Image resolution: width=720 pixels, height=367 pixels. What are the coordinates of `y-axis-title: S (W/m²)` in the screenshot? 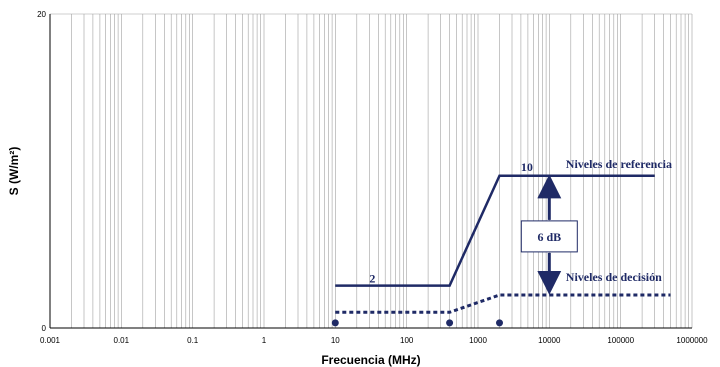 It's located at (14, 171).